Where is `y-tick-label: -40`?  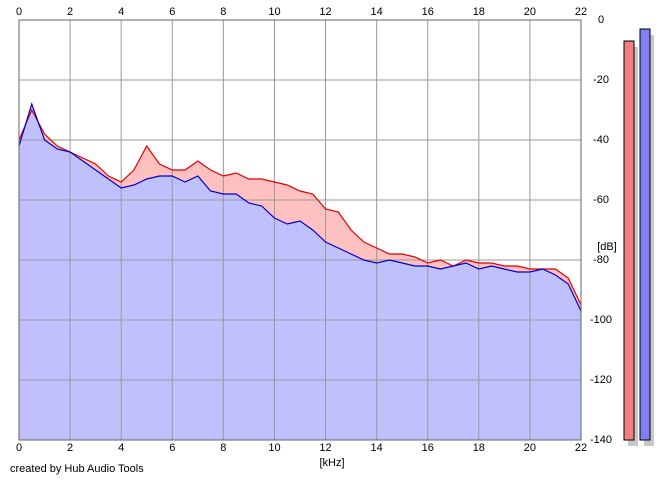 y-tick-label: -40 is located at coordinates (601, 140).